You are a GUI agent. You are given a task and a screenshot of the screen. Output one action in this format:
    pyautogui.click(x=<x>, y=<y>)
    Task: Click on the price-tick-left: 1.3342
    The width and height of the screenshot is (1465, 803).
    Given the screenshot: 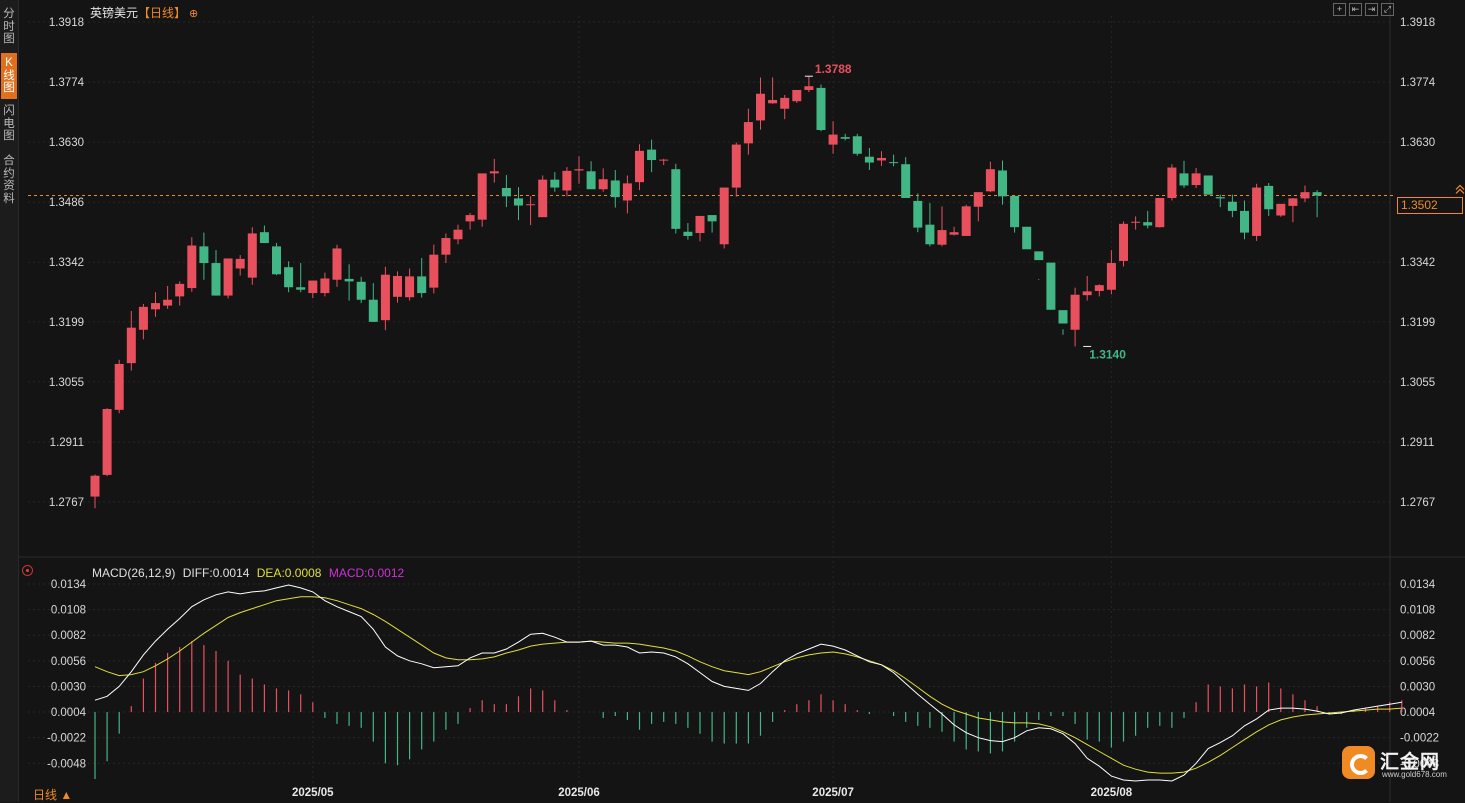 What is the action you would take?
    pyautogui.click(x=66, y=263)
    